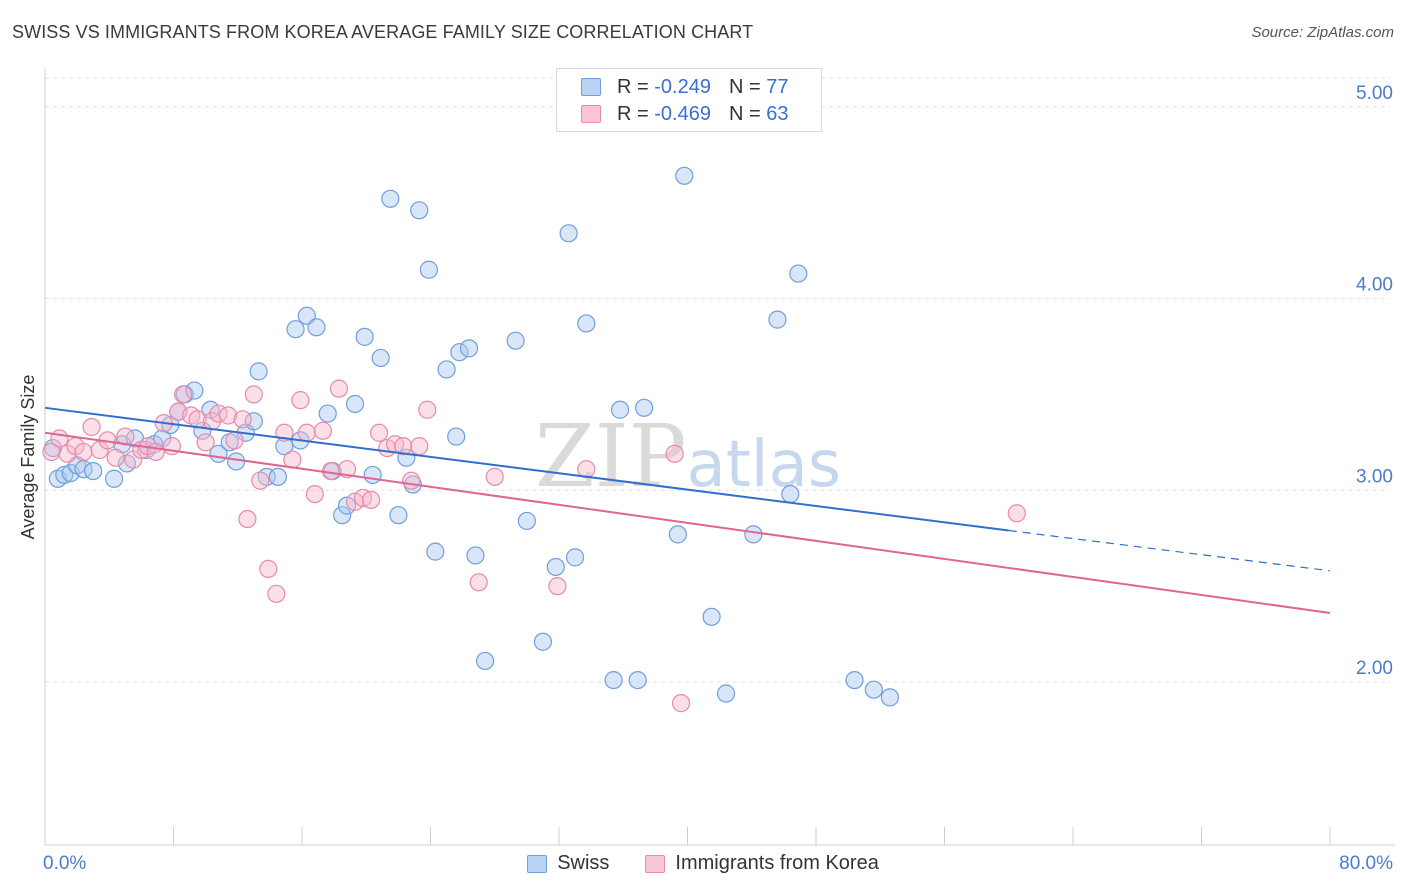 The height and width of the screenshot is (892, 1406). I want to click on legend-row-korea: R = -0.469 N = 63, so click(684, 114).